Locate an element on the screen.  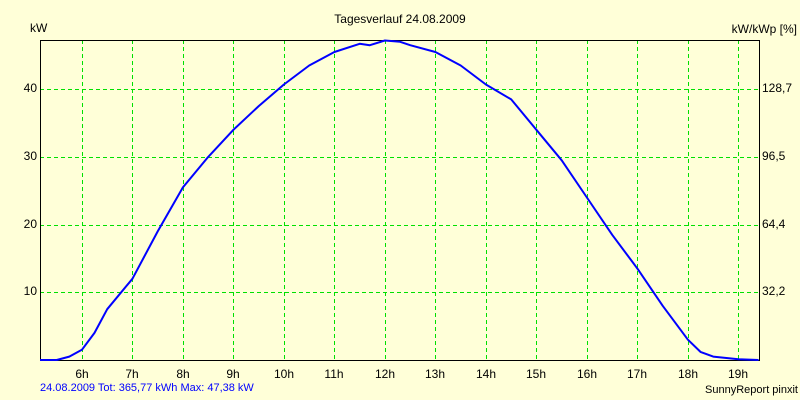
y2-tick-label: 96,5 is located at coordinates (774, 156).